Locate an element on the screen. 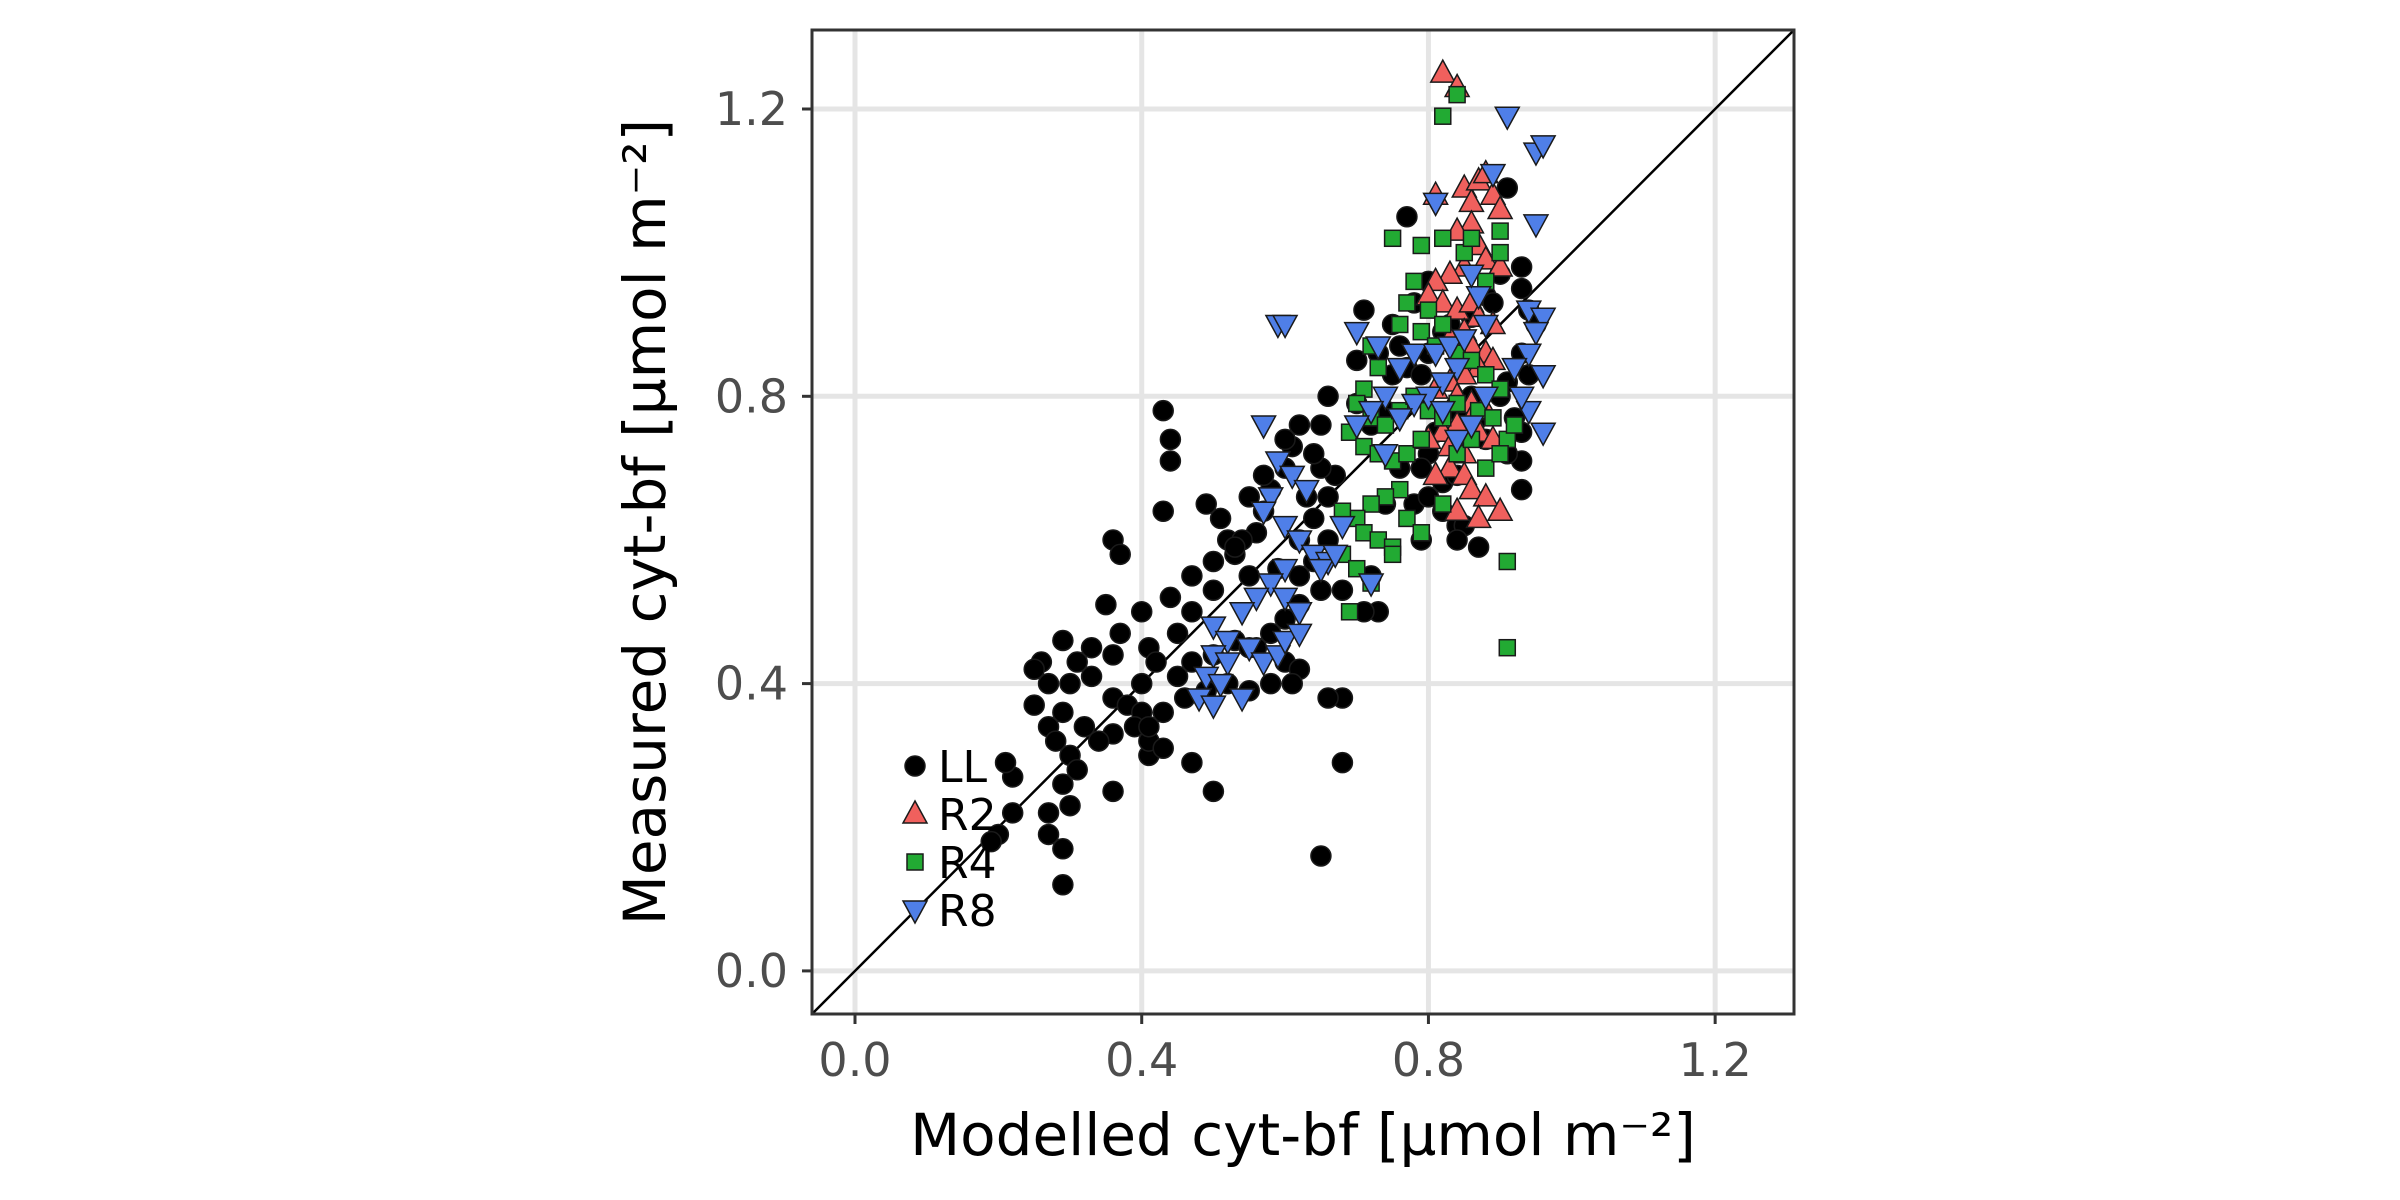 The width and height of the screenshot is (2400, 1200). legend-item-r8: R8 is located at coordinates (949, 911).